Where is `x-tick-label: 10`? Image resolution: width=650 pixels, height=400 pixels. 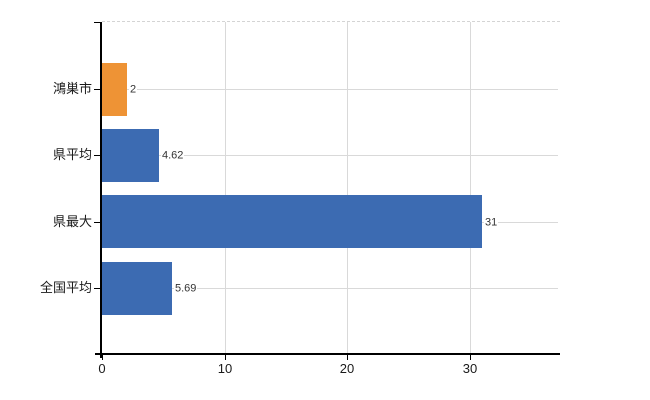
x-tick-label: 10 is located at coordinates (225, 368).